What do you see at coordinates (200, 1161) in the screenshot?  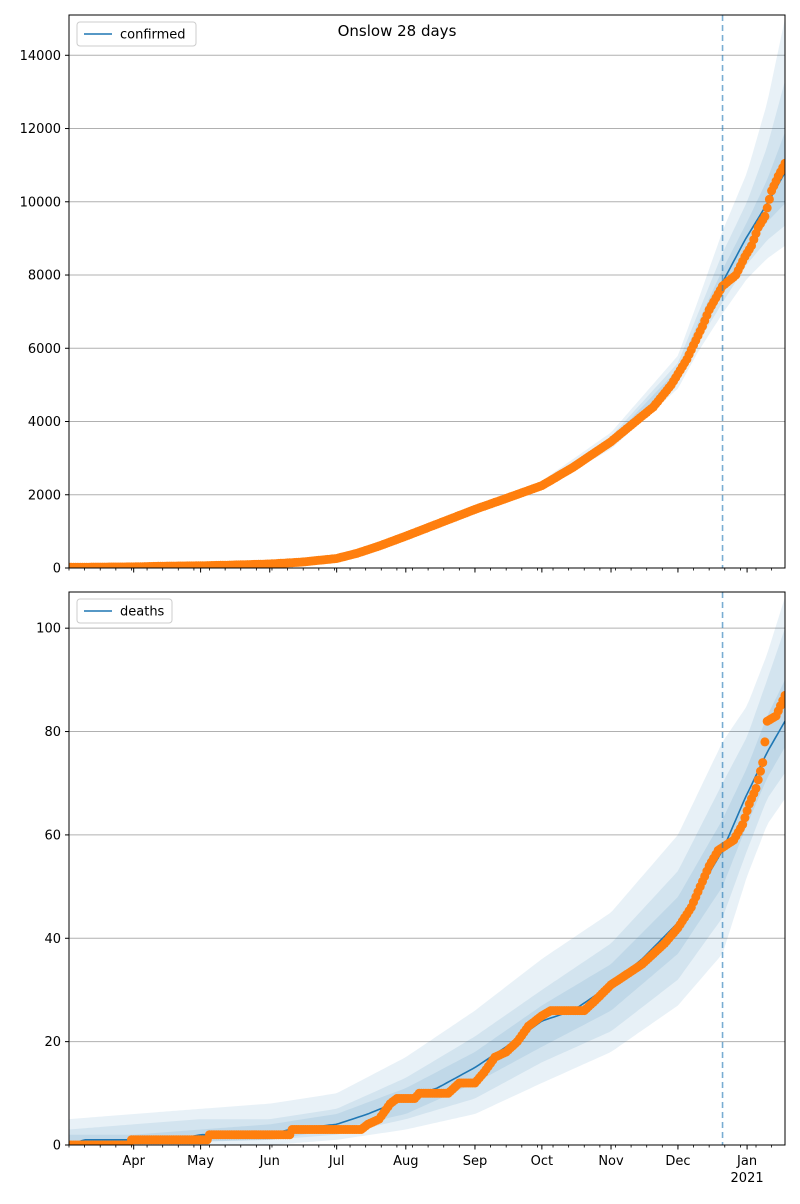 I see `x-tick-label: May` at bounding box center [200, 1161].